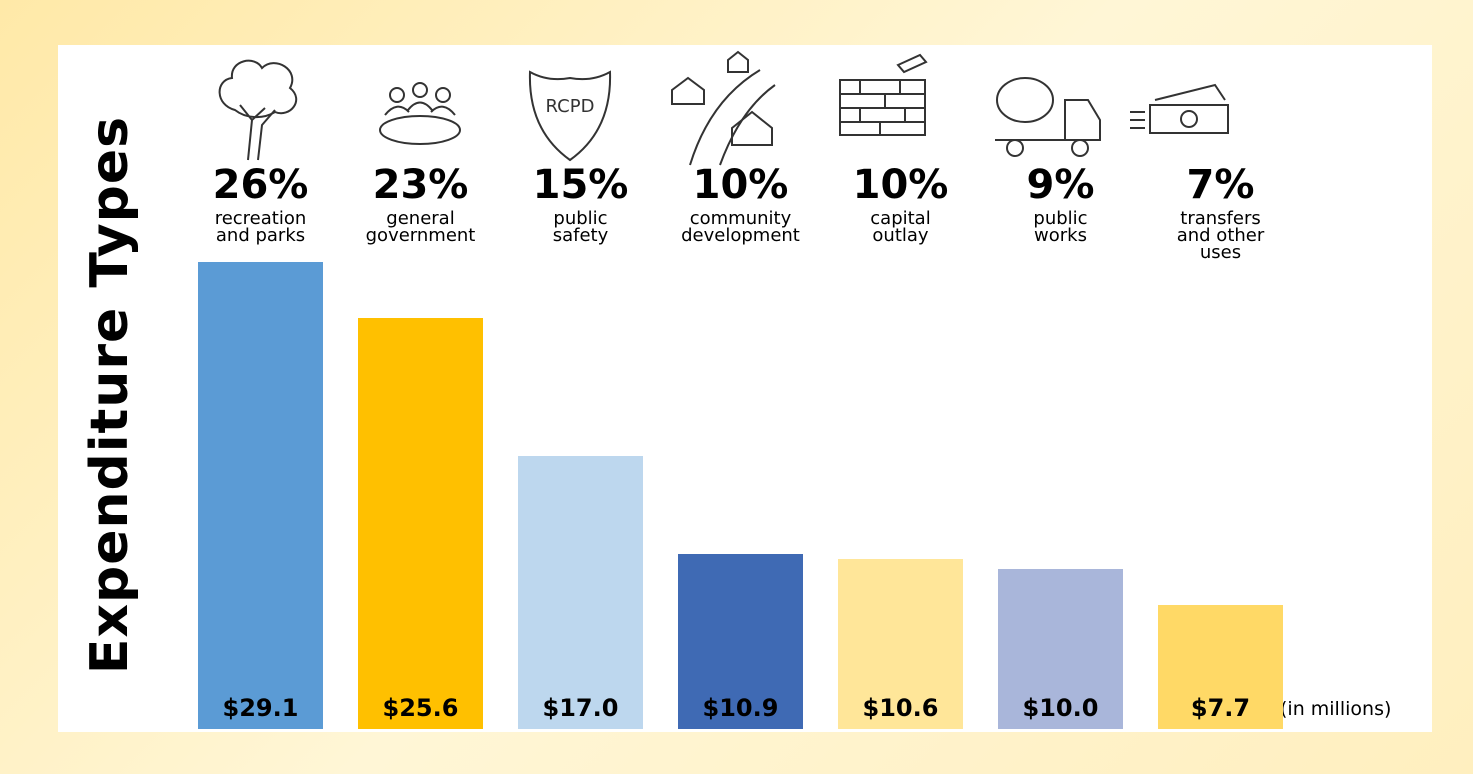  I want to click on icons: RCPD, so click(723, 108).